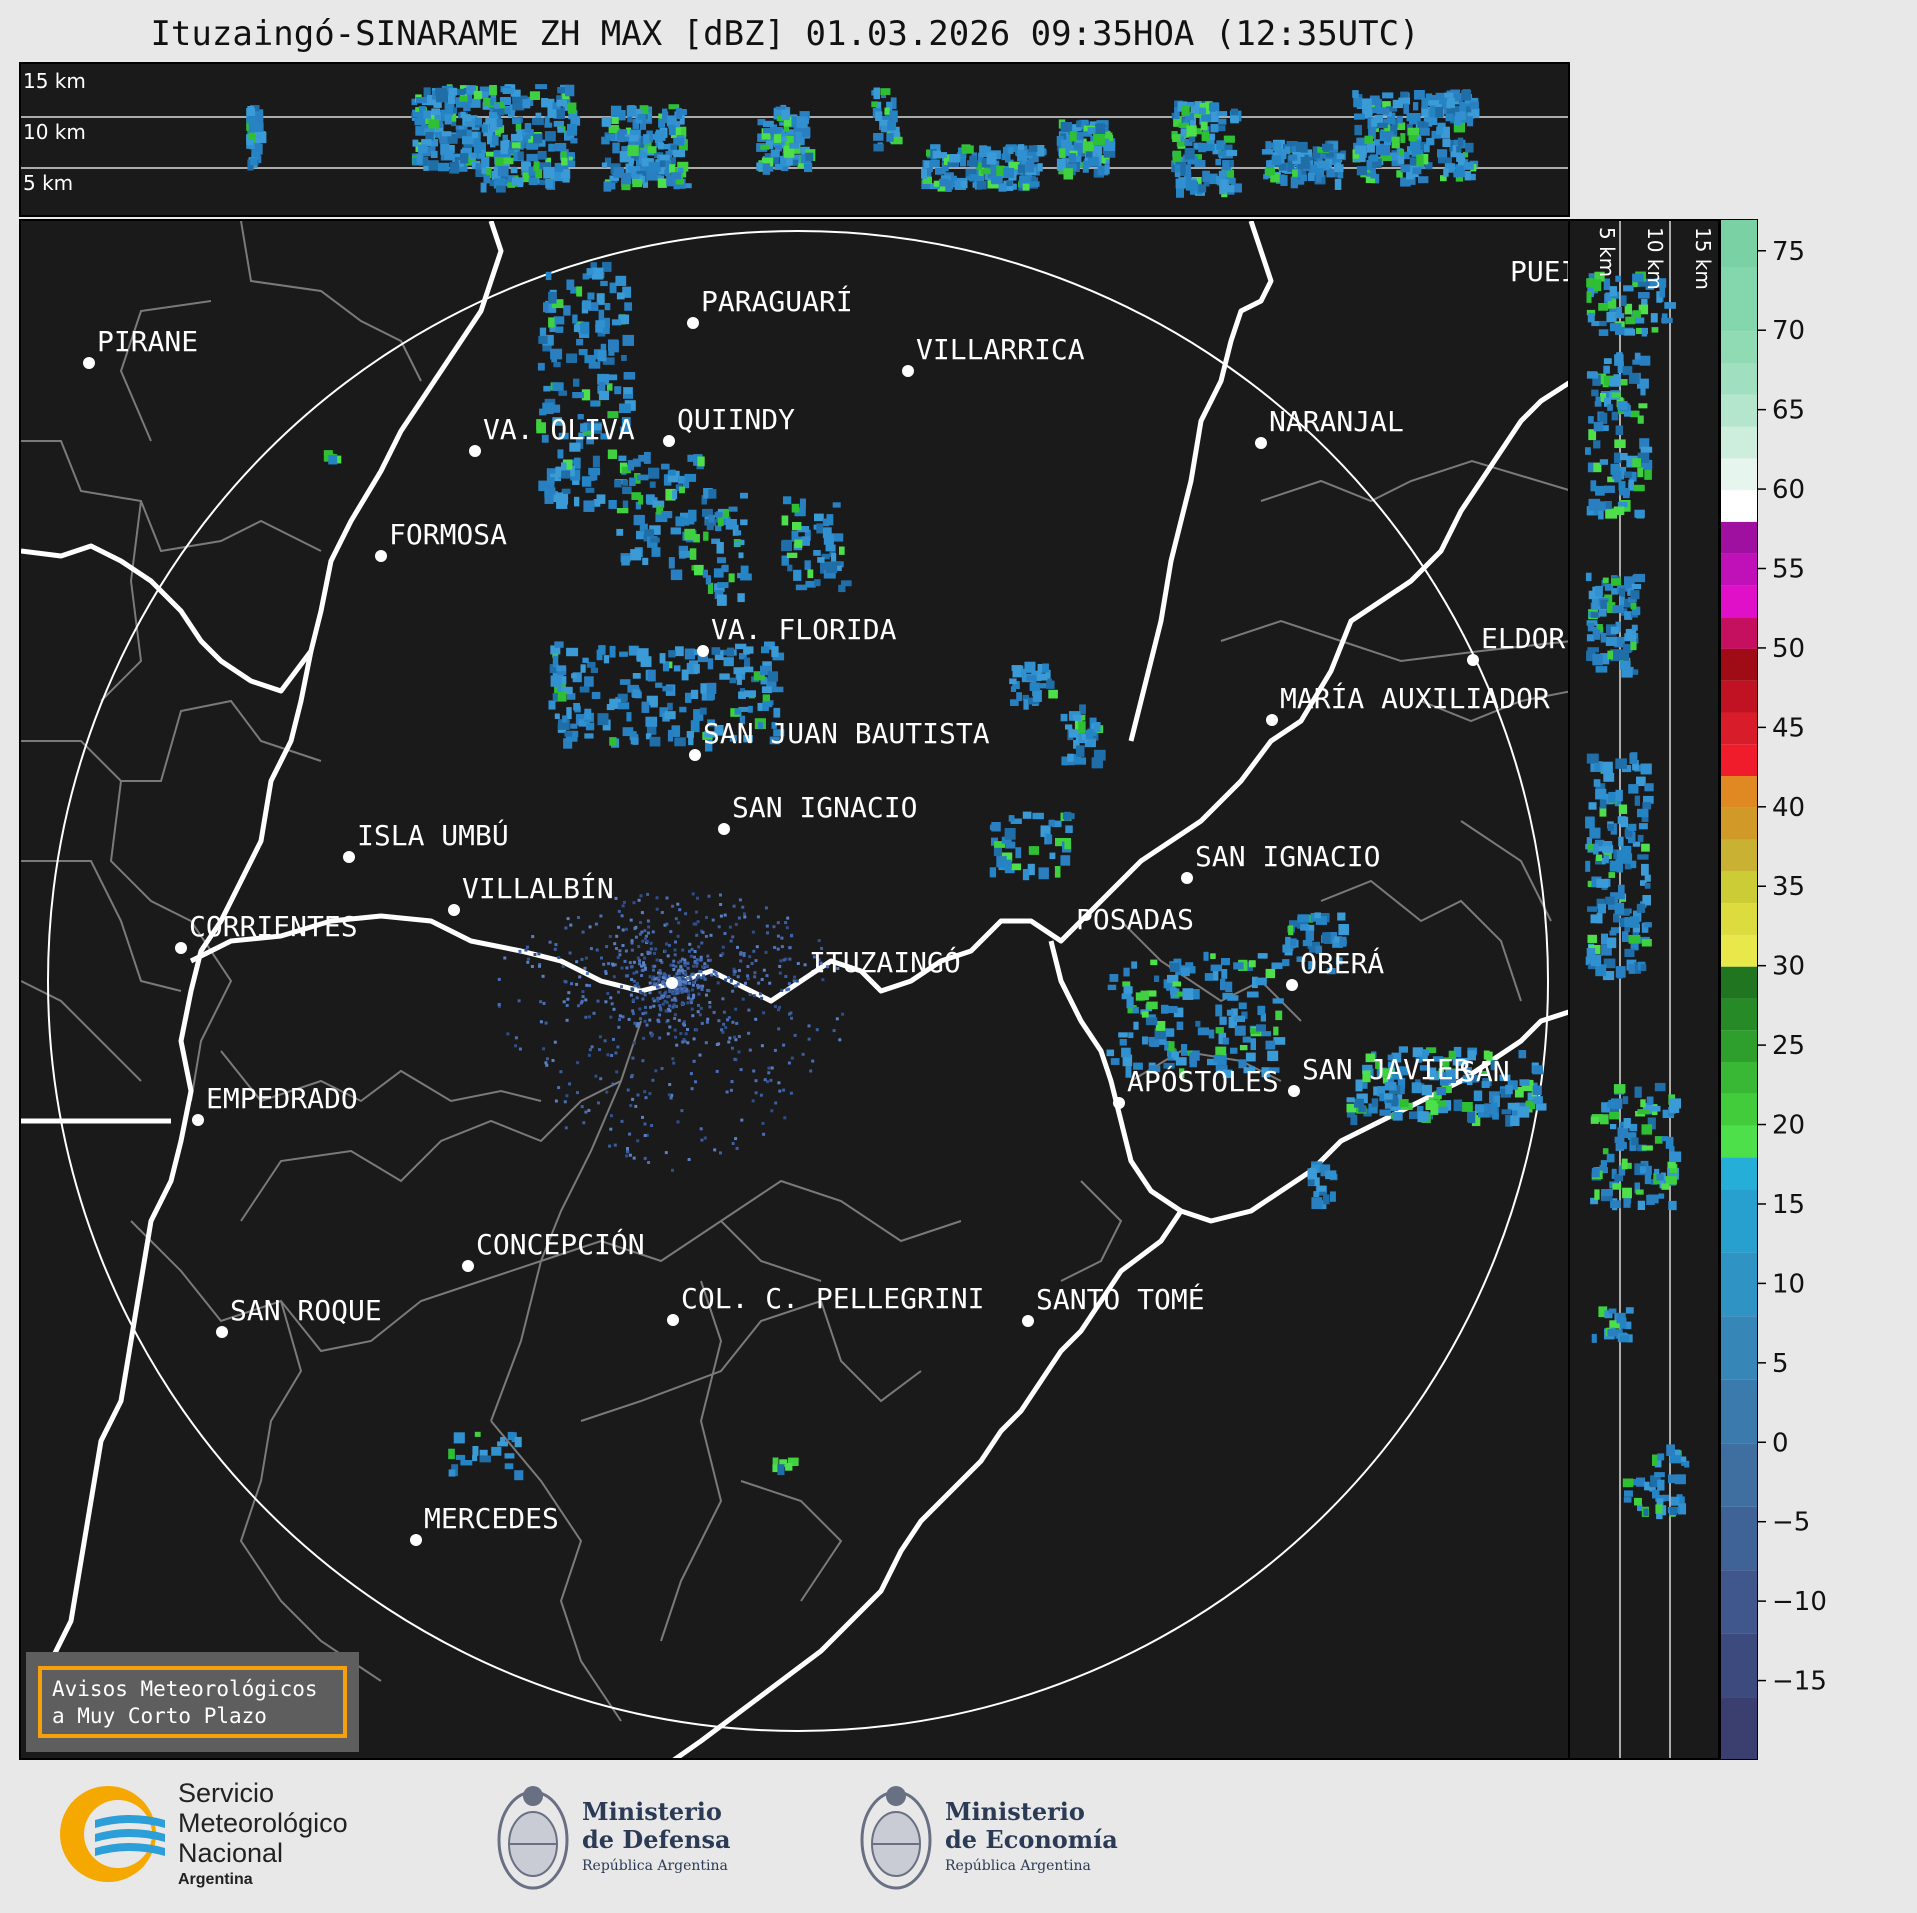 This screenshot has height=1913, width=1917. I want to click on warning-box: Avisos Meteorológicos a Muy Corto Plazo, so click(192, 1702).